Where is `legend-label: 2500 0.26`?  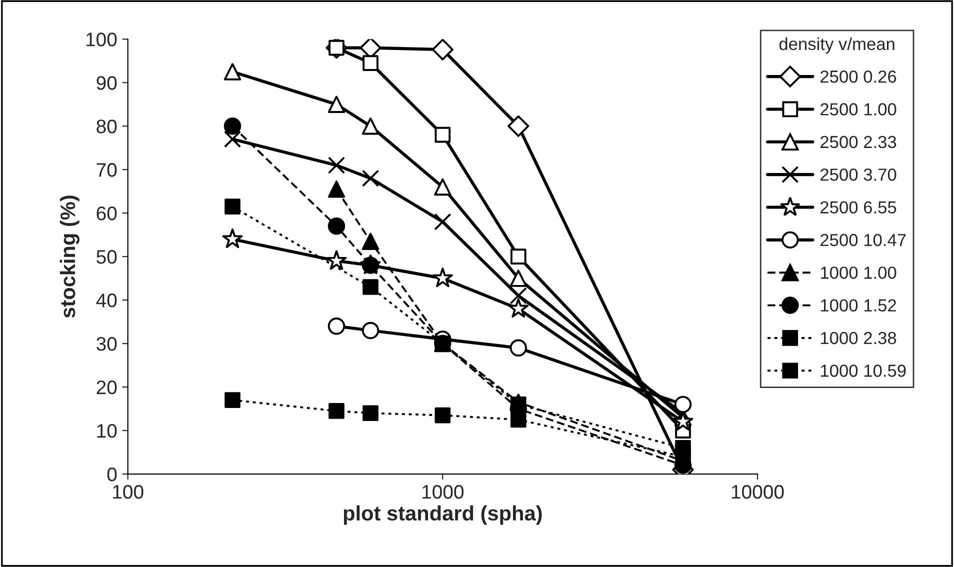 legend-label: 2500 0.26 is located at coordinates (858, 76).